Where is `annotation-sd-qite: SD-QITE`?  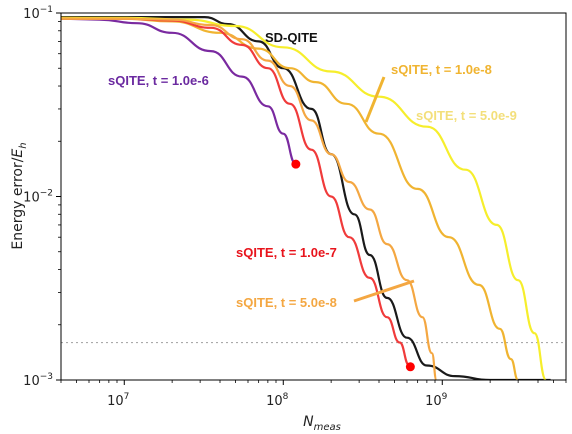 annotation-sd-qite: SD-QITE is located at coordinates (291, 37).